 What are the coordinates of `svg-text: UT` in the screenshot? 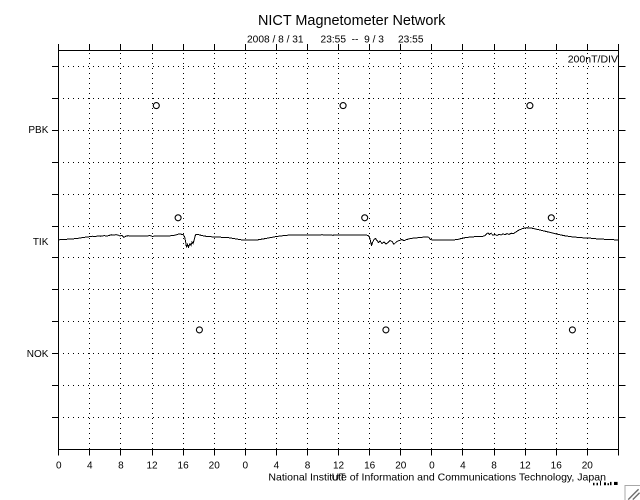 It's located at (339, 478).